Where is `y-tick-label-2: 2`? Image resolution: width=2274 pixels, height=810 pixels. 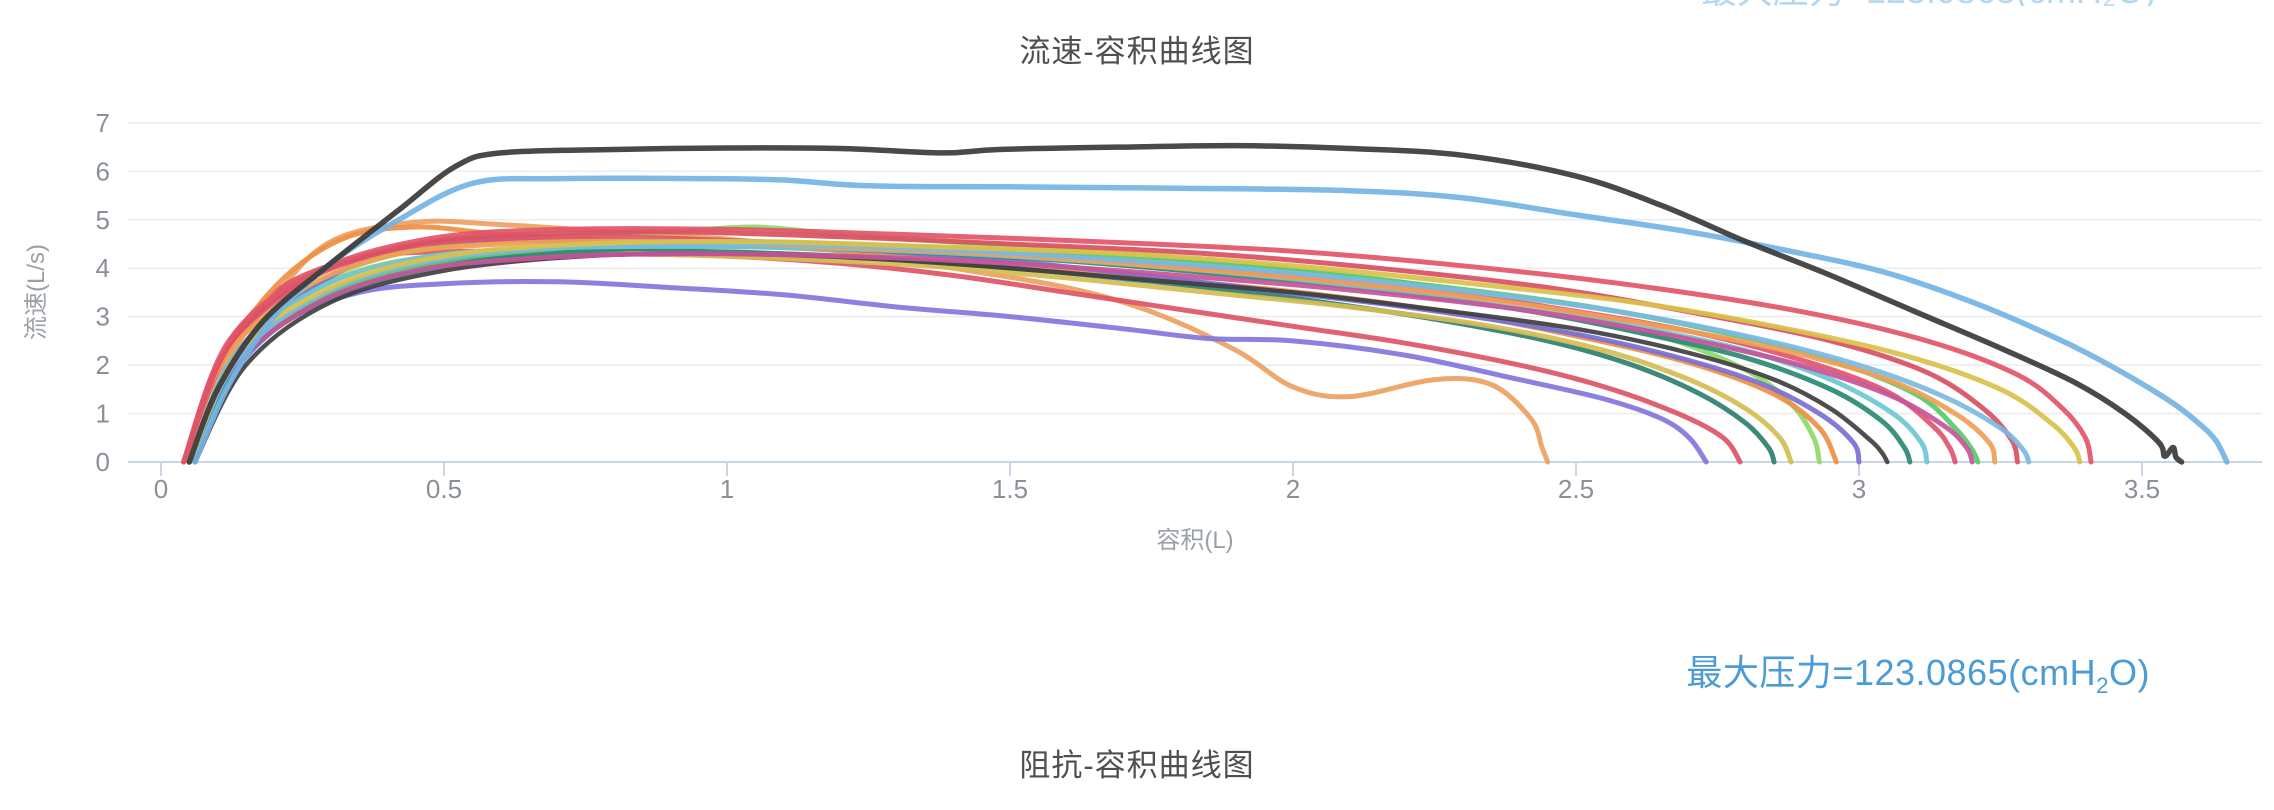
y-tick-label-2: 2 is located at coordinates (103, 365).